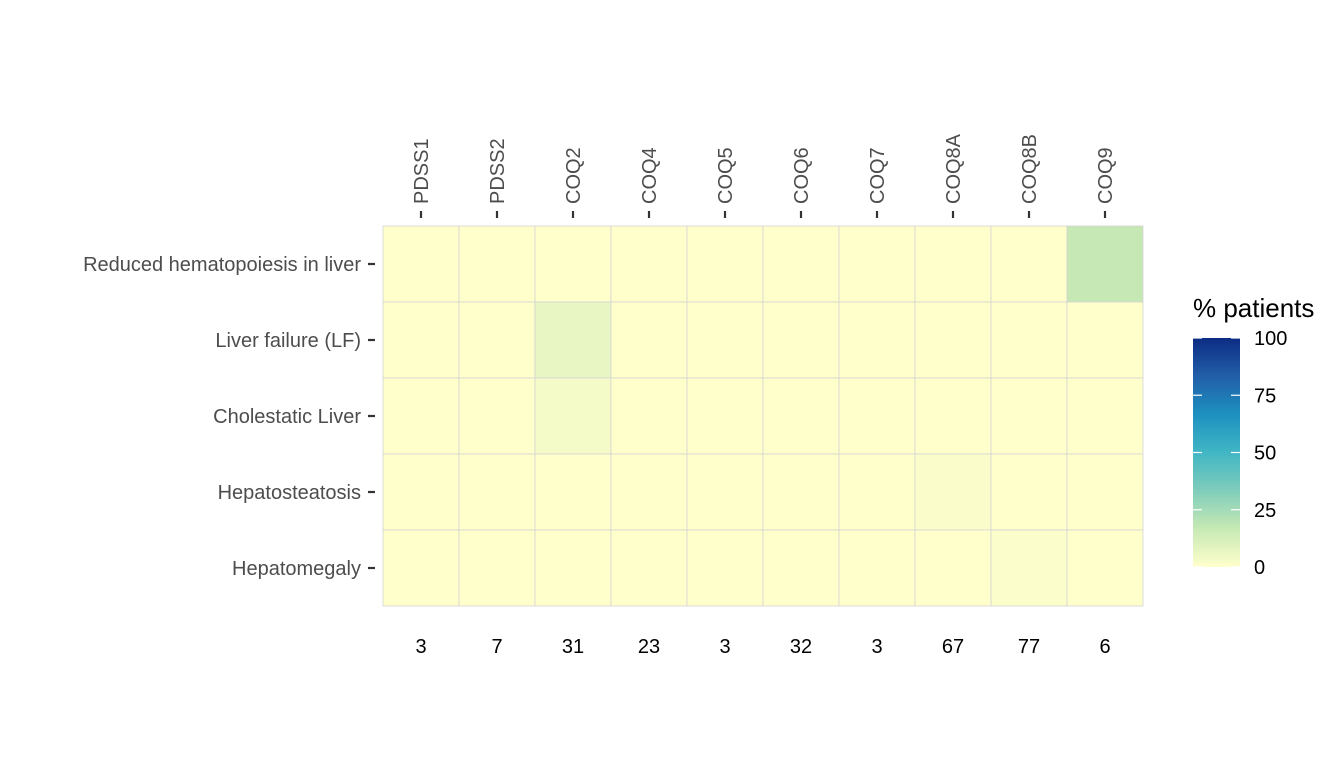 This screenshot has width=1344, height=768. Describe the element at coordinates (1265, 511) in the screenshot. I see `legend-tick-label: 25` at that location.